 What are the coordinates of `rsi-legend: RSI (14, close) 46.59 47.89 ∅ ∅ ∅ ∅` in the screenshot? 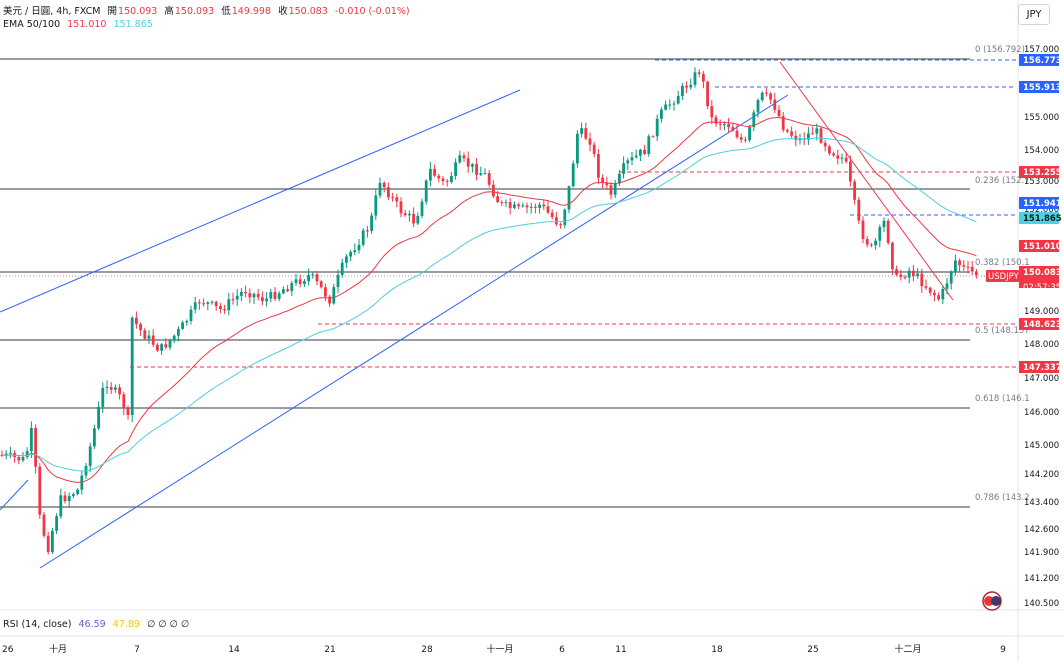 It's located at (98, 624).